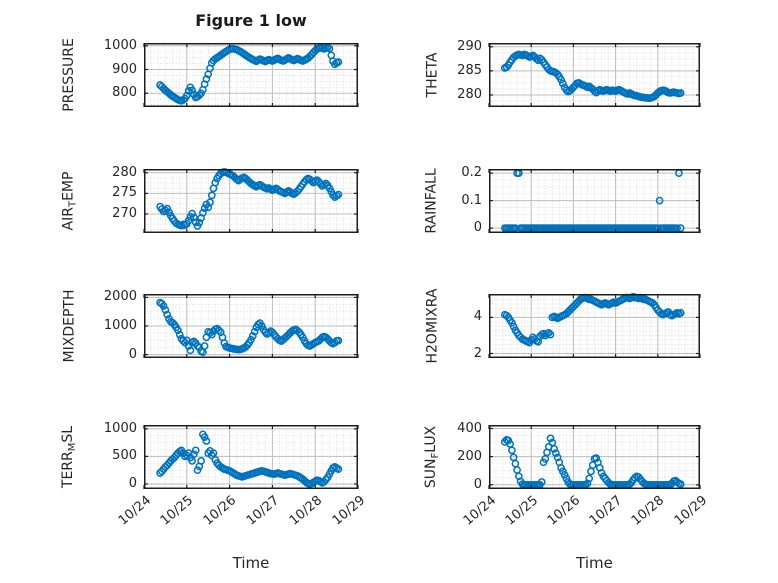 The width and height of the screenshot is (778, 583). What do you see at coordinates (477, 317) in the screenshot?
I see `y-tick-label: 4` at bounding box center [477, 317].